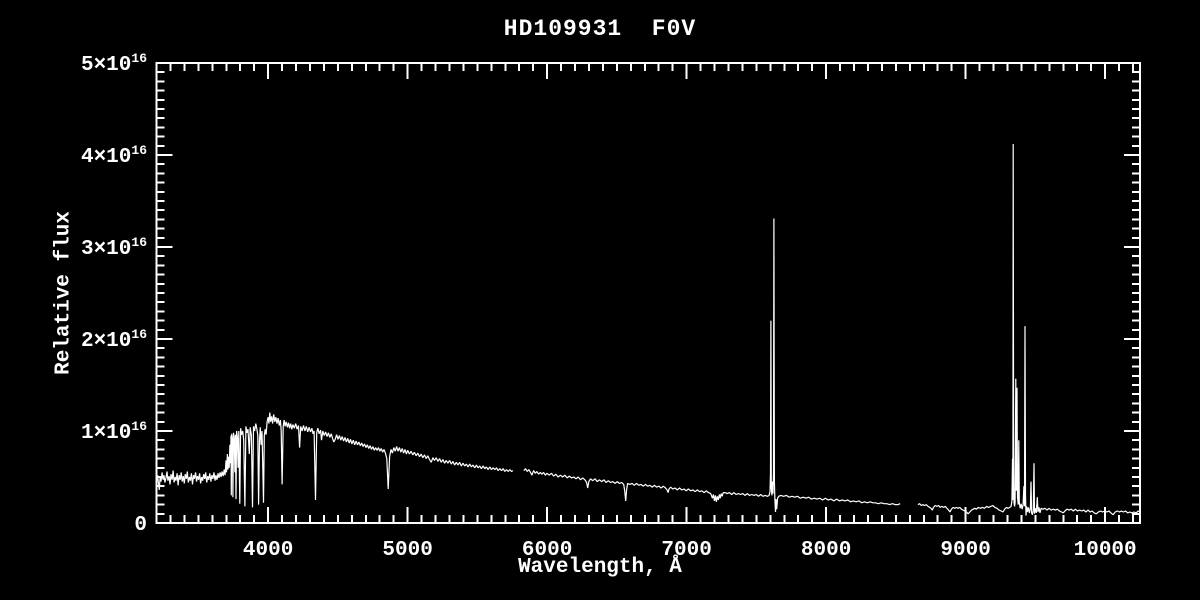 This screenshot has width=1200, height=600. What do you see at coordinates (600, 567) in the screenshot?
I see `x-axis-label: Wavelength, Å` at bounding box center [600, 567].